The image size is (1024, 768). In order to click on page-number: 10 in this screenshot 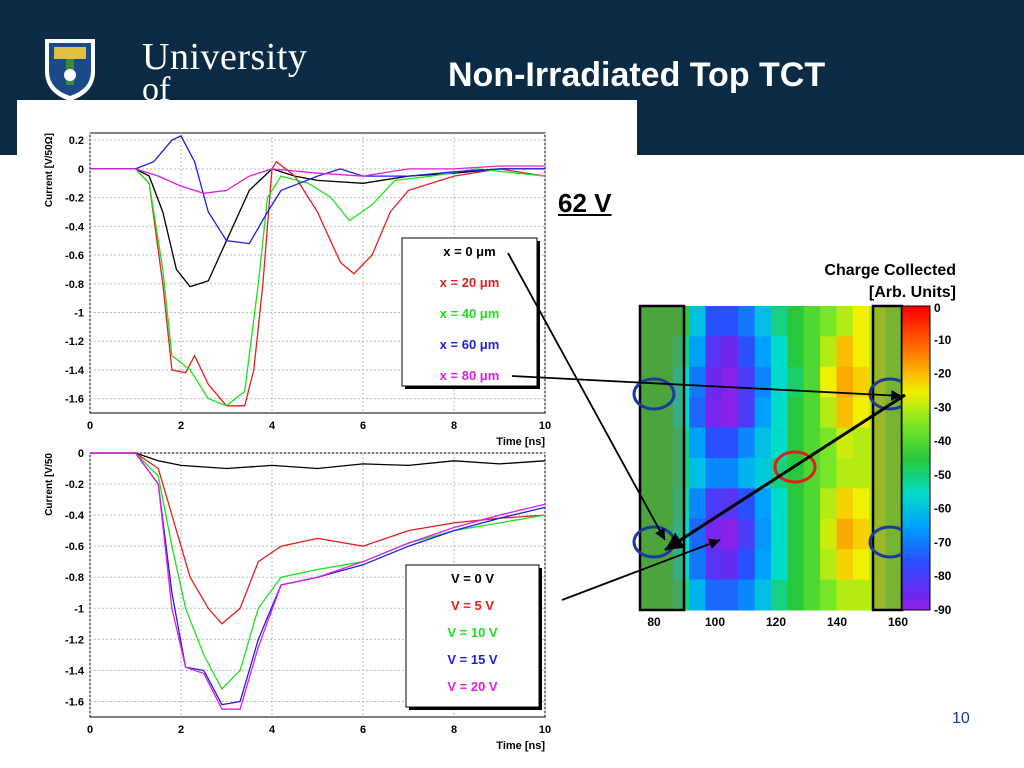, I will do `click(961, 718)`.